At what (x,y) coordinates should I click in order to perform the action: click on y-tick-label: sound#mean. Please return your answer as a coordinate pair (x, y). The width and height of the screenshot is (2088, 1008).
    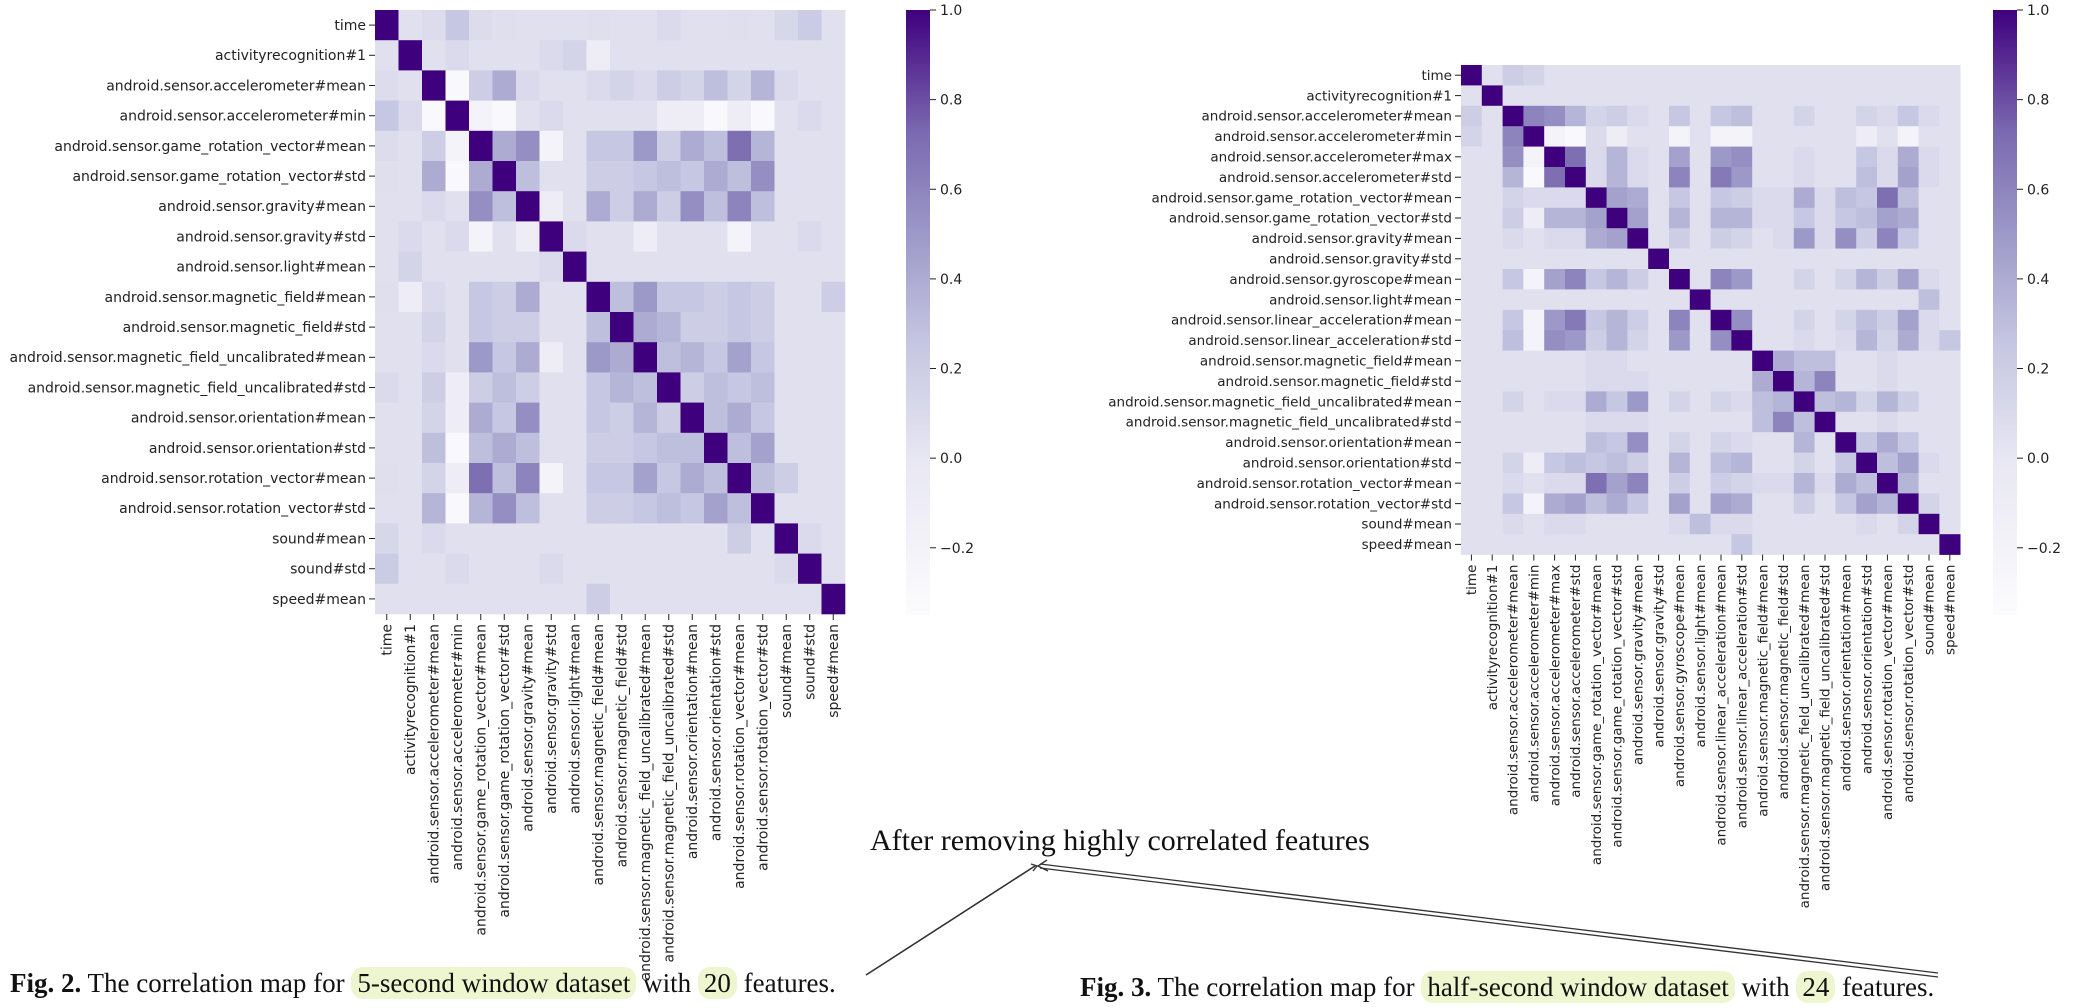
    Looking at the image, I should click on (1406, 525).